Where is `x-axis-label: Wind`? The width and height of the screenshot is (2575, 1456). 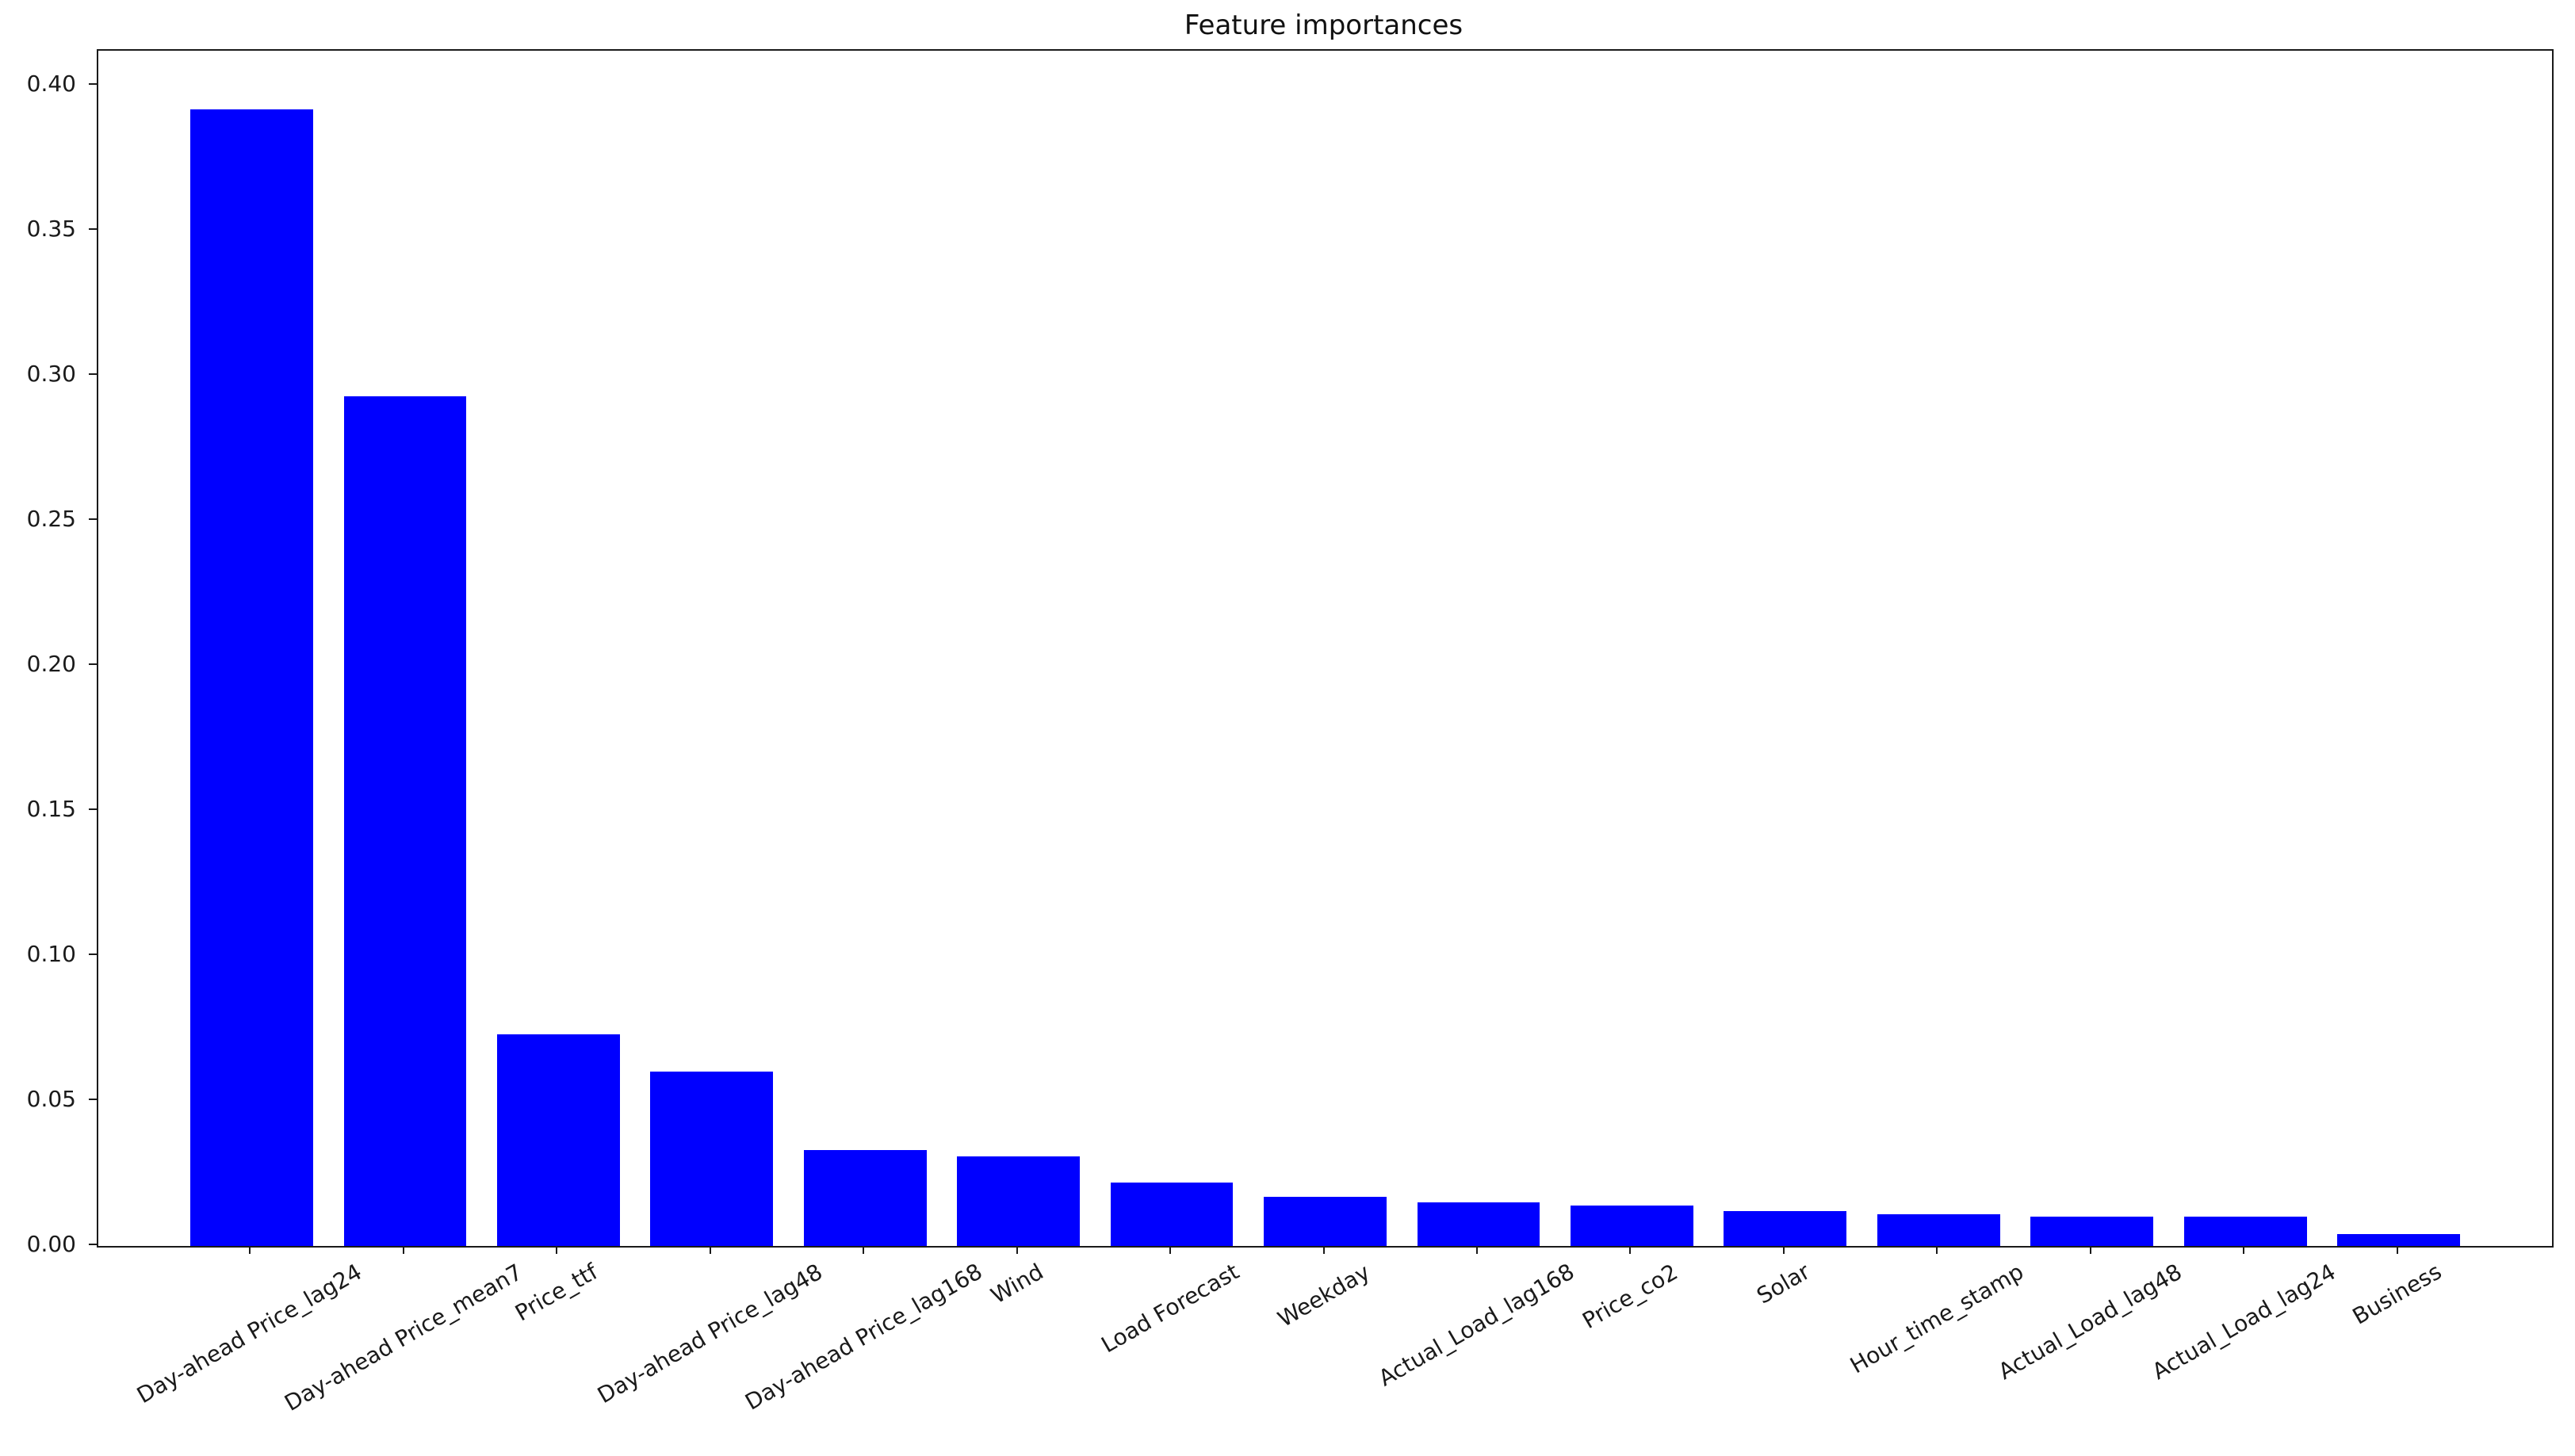
x-axis-label: Wind is located at coordinates (1016, 1283).